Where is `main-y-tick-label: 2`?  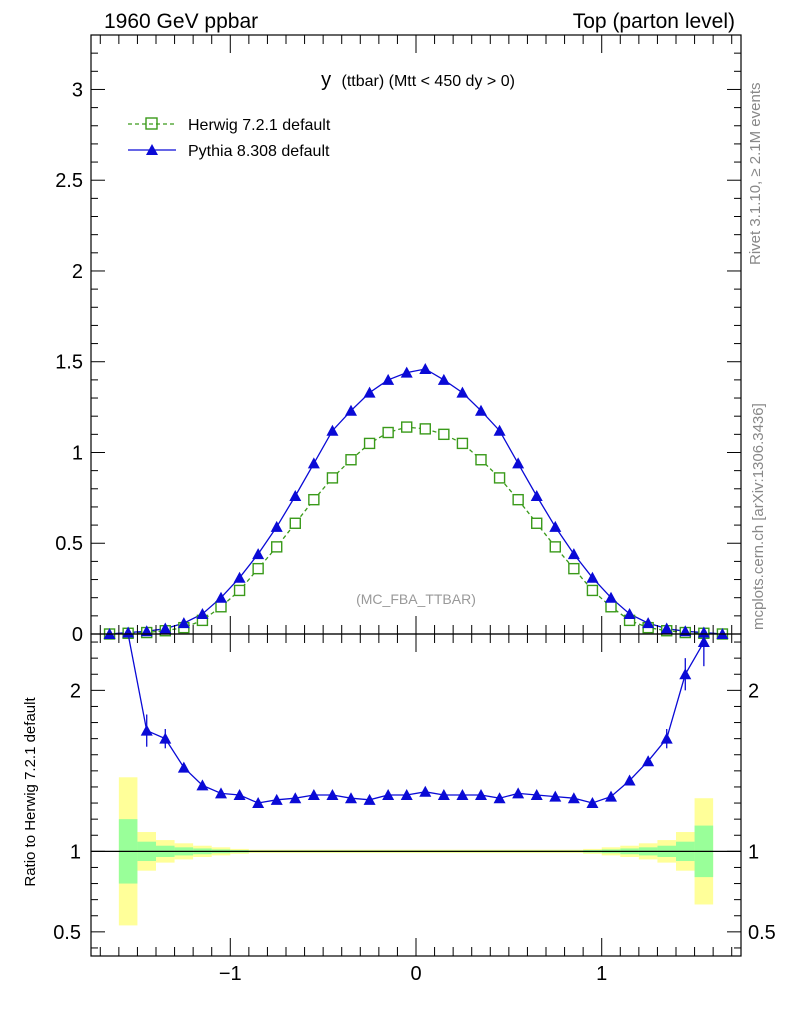
main-y-tick-label: 2 is located at coordinates (77, 272).